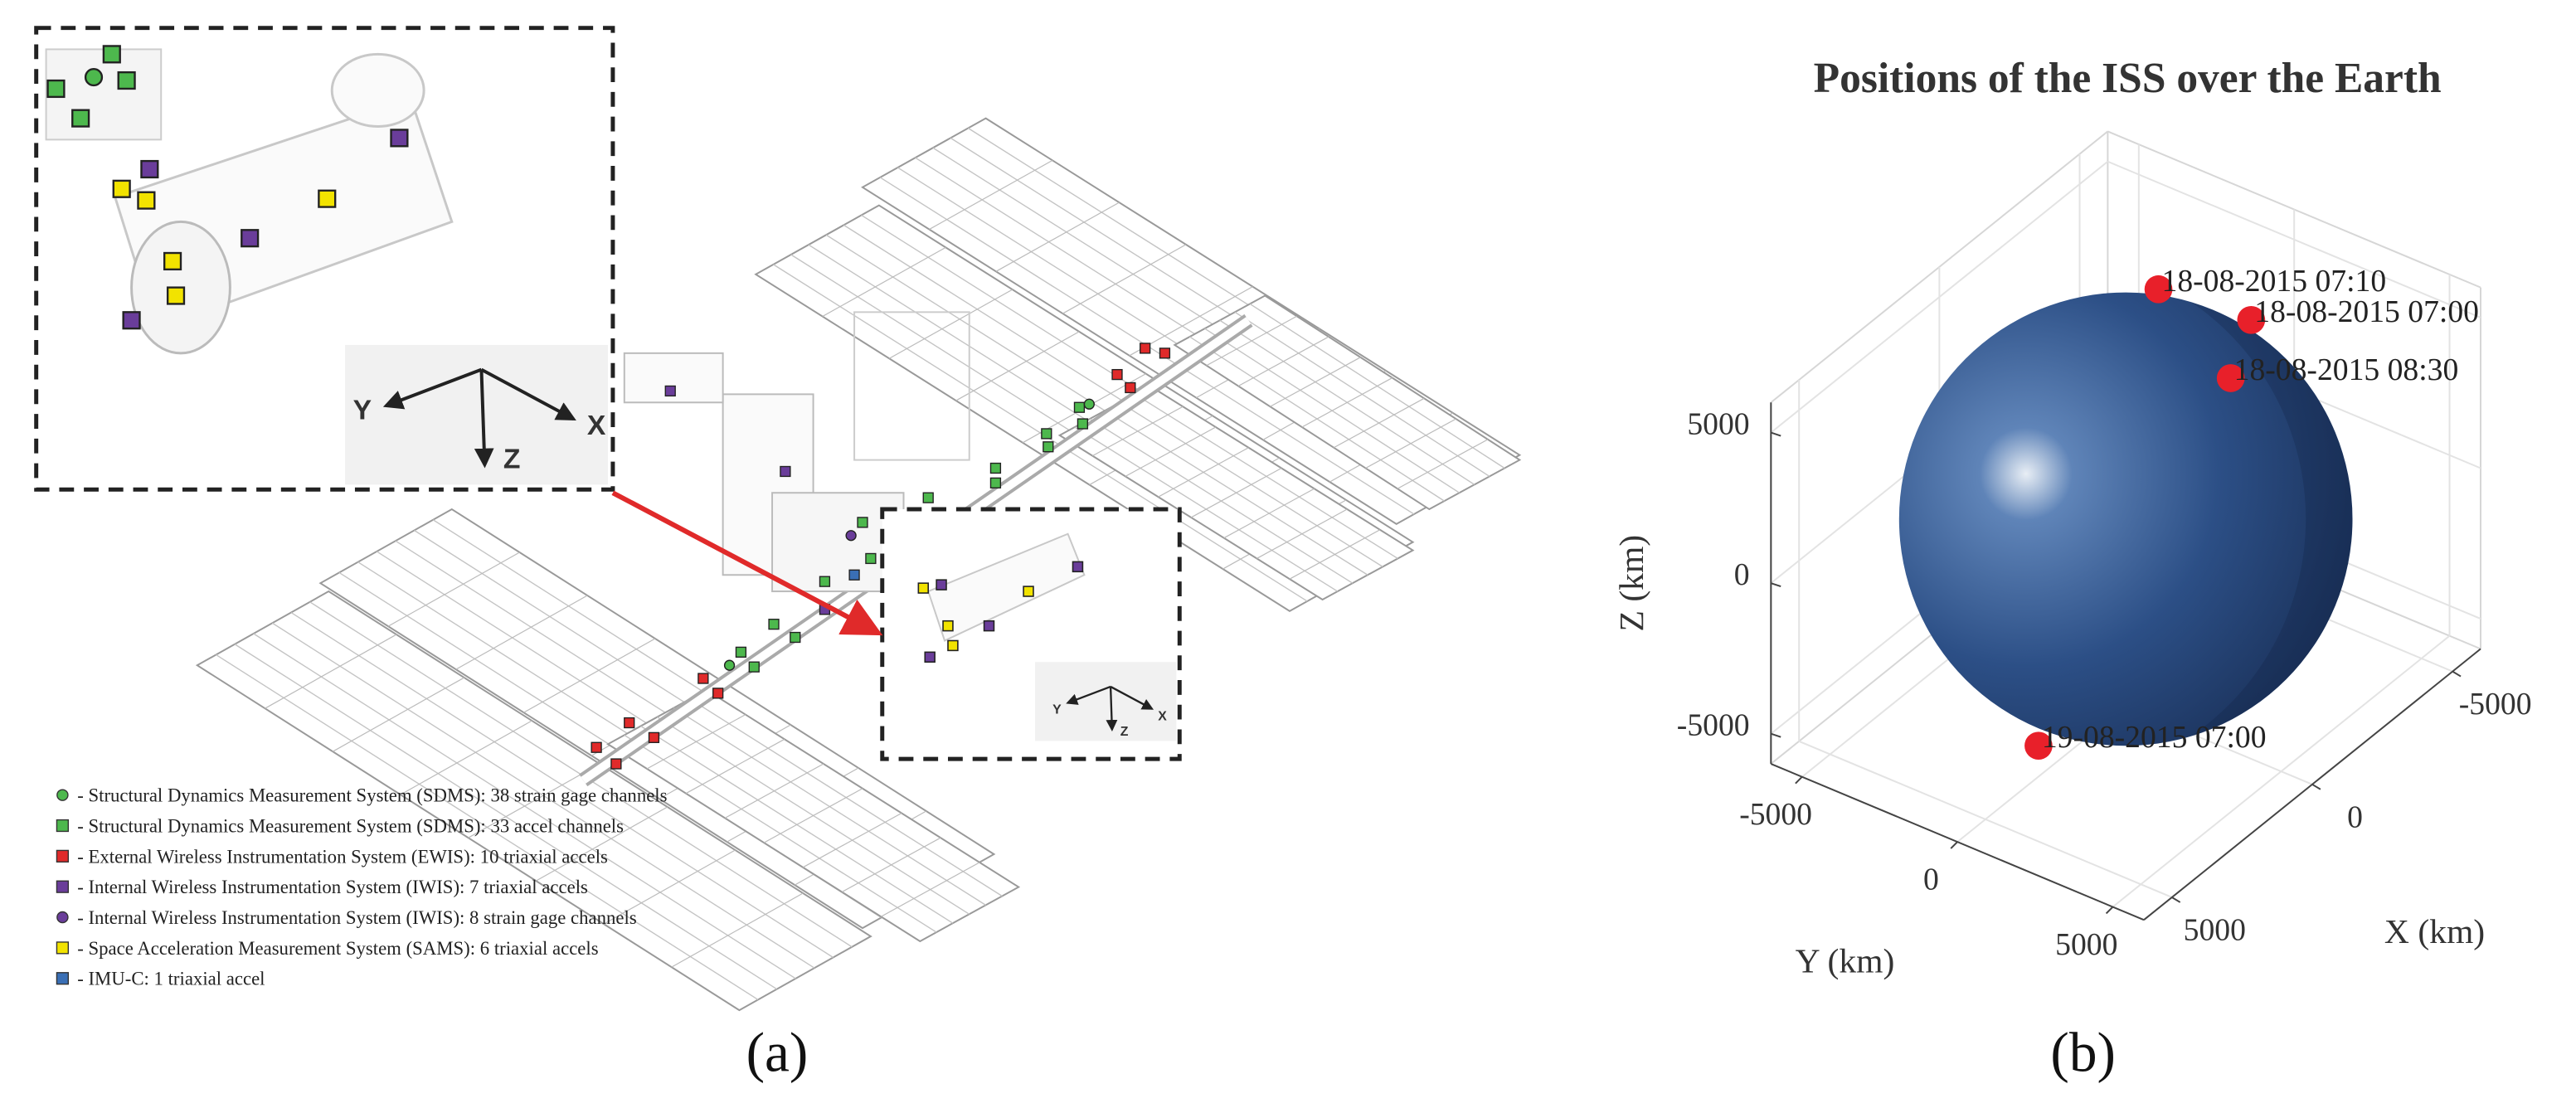  What do you see at coordinates (2274, 282) in the screenshot?
I see `point-label: 18-08-2015 07:10` at bounding box center [2274, 282].